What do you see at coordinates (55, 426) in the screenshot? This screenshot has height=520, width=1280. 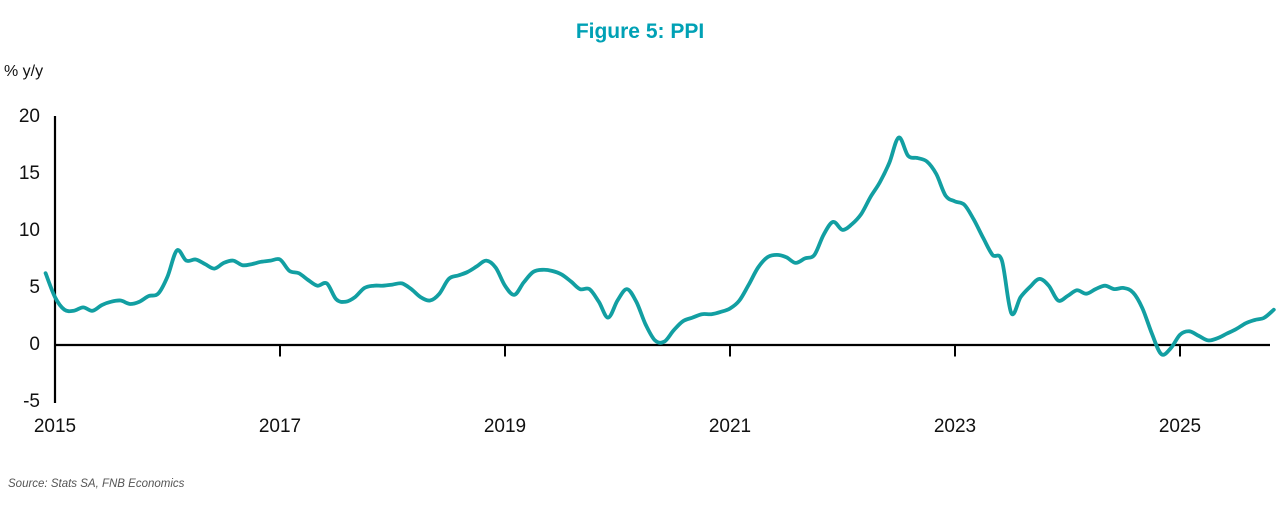 I see `x-tick-label: 2015` at bounding box center [55, 426].